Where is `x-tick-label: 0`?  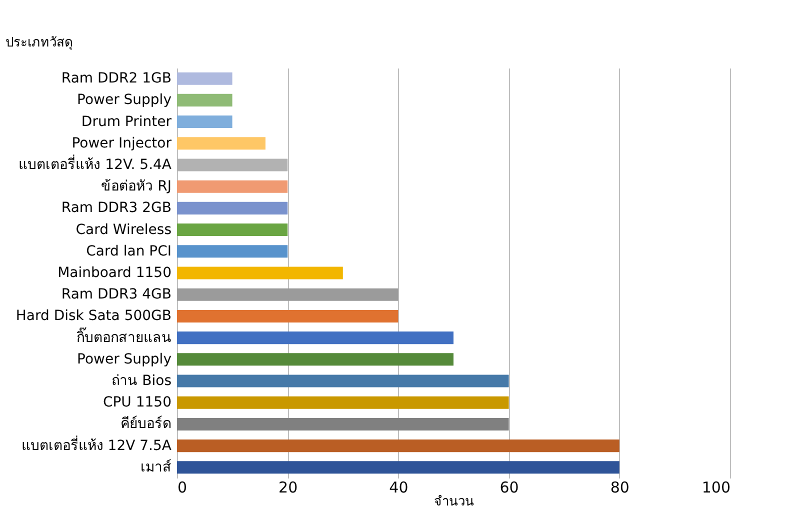
x-tick-label: 0 is located at coordinates (183, 487).